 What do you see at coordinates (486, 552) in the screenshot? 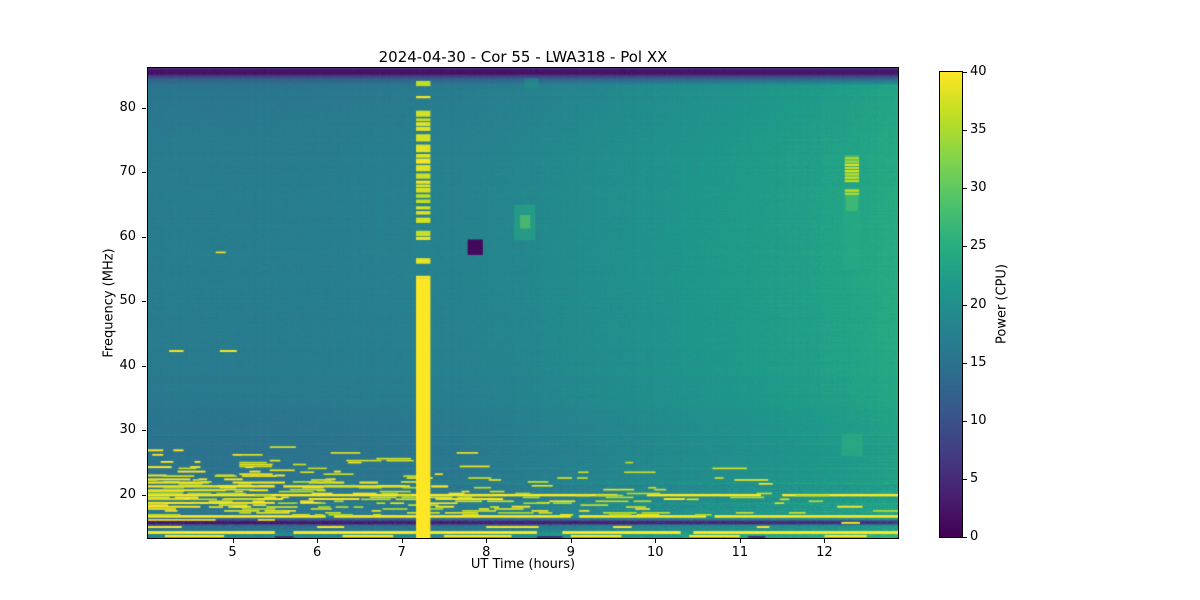
I see `x-tick-label: 8` at bounding box center [486, 552].